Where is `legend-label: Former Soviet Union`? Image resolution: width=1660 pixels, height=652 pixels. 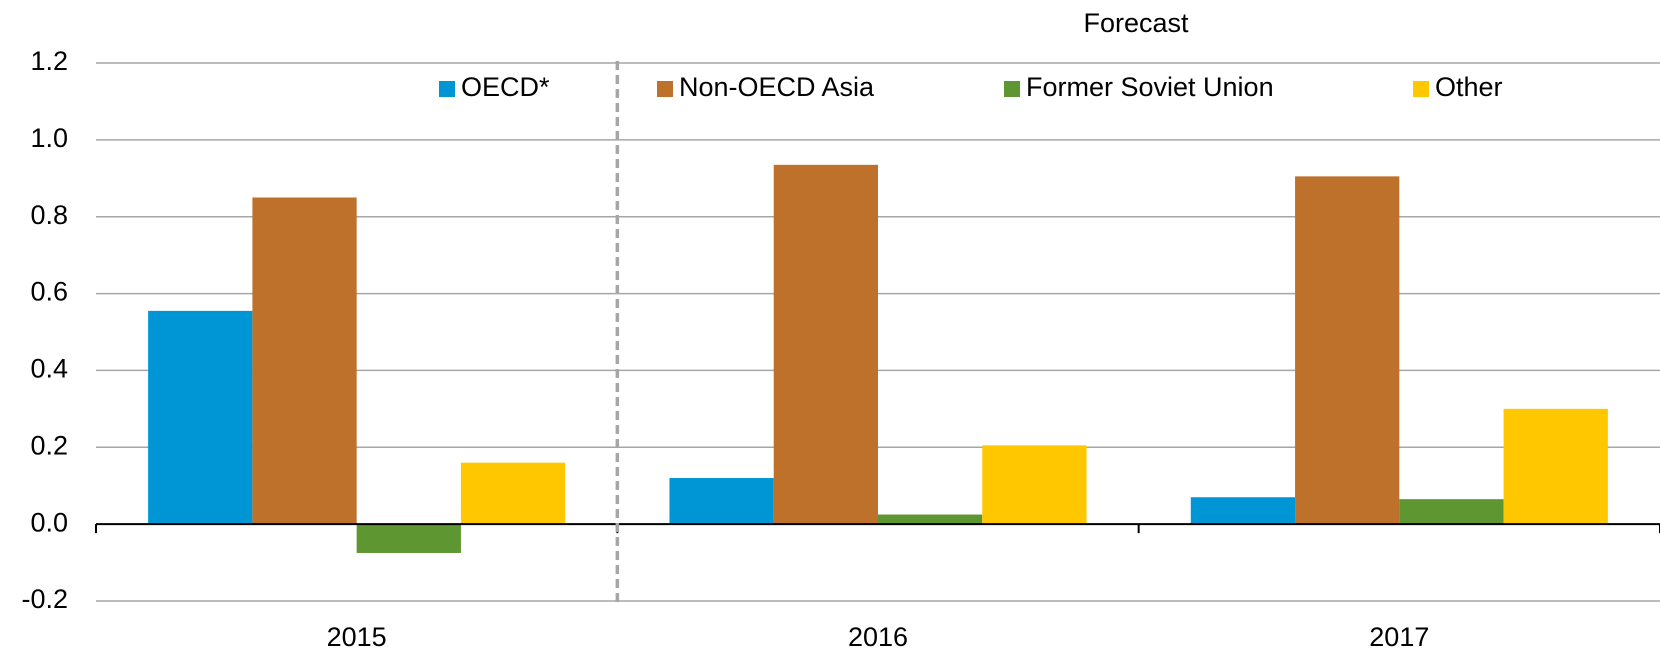 legend-label: Former Soviet Union is located at coordinates (1150, 87).